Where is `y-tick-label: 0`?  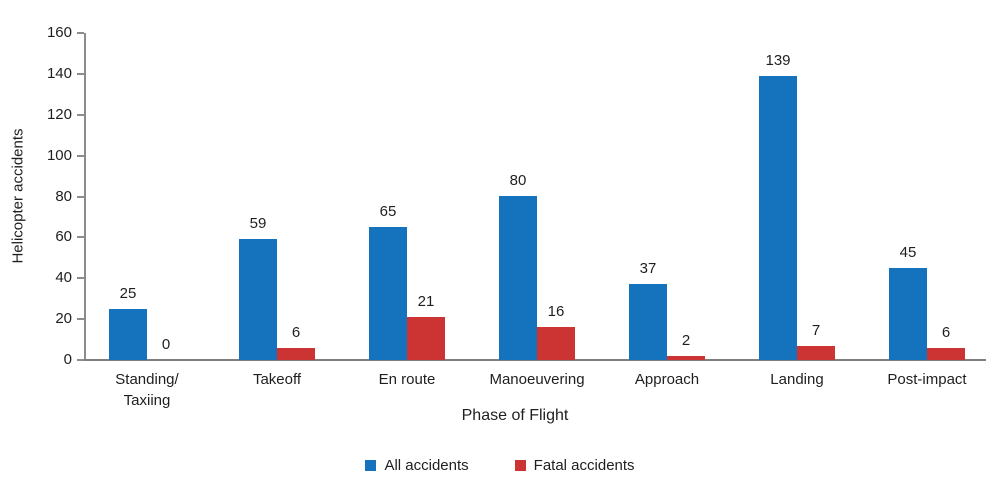 y-tick-label: 0 is located at coordinates (67, 359).